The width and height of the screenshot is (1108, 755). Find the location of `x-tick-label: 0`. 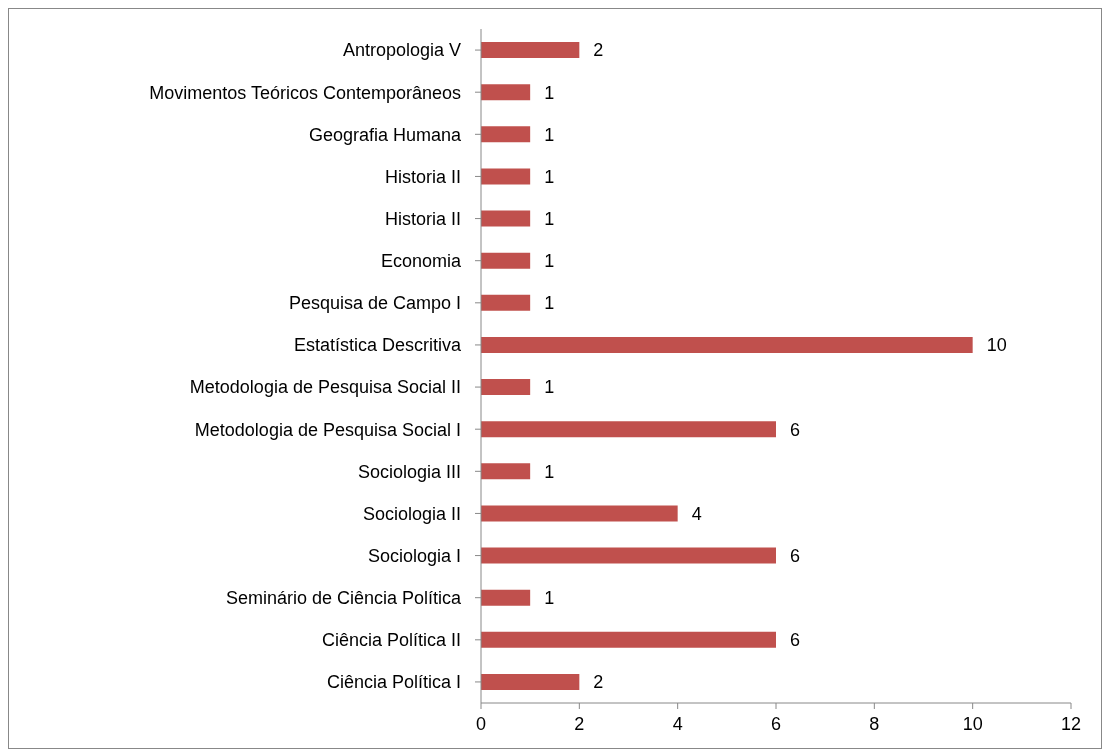

x-tick-label: 0 is located at coordinates (481, 723).